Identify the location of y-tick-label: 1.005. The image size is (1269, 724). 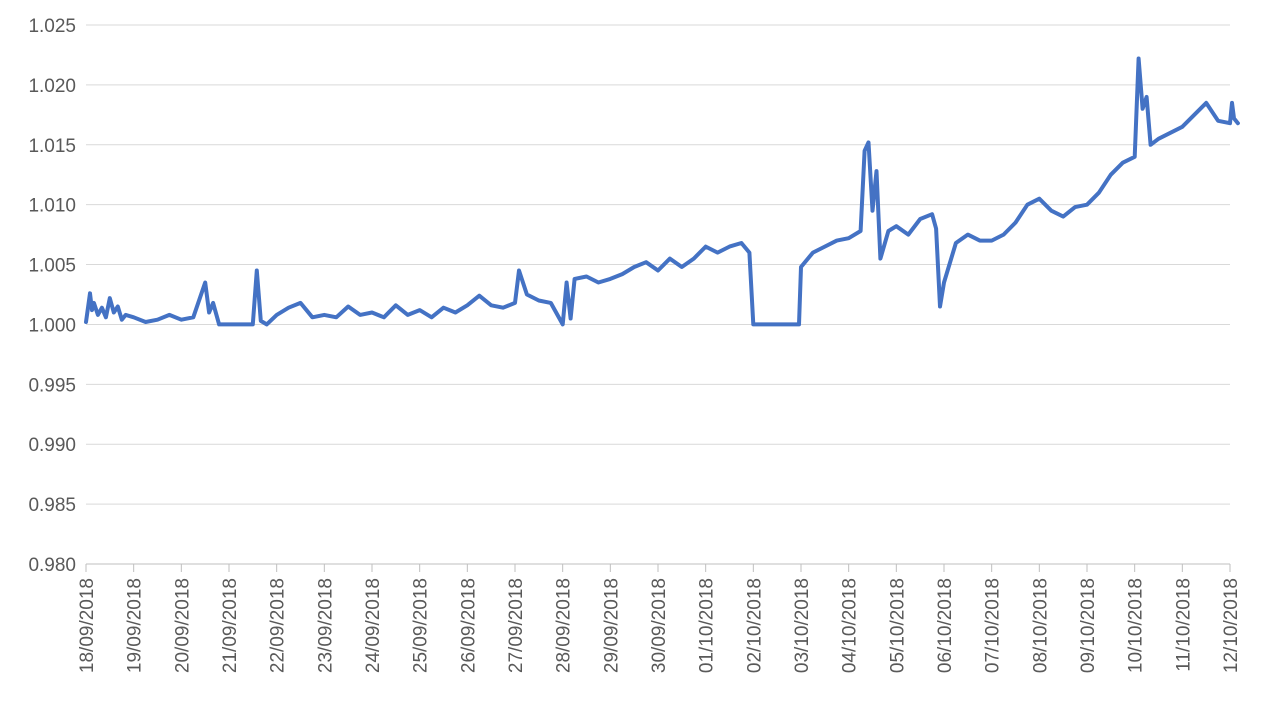
(52, 266).